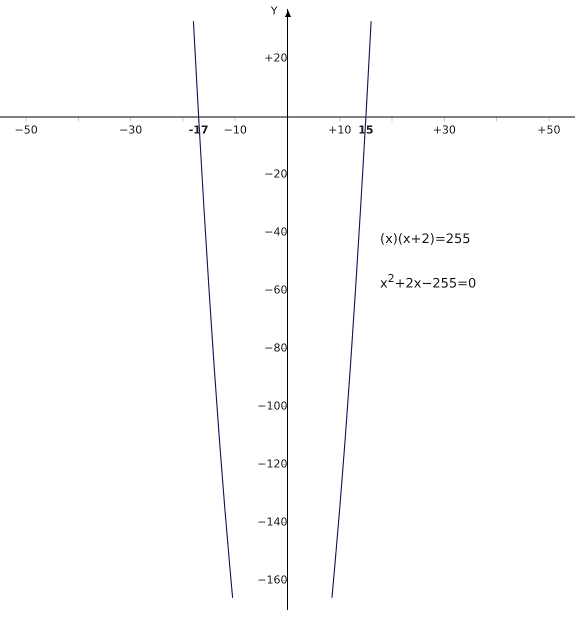 The height and width of the screenshot is (619, 575). Describe the element at coordinates (274, 11) in the screenshot. I see `y-axis-title: Y` at that location.